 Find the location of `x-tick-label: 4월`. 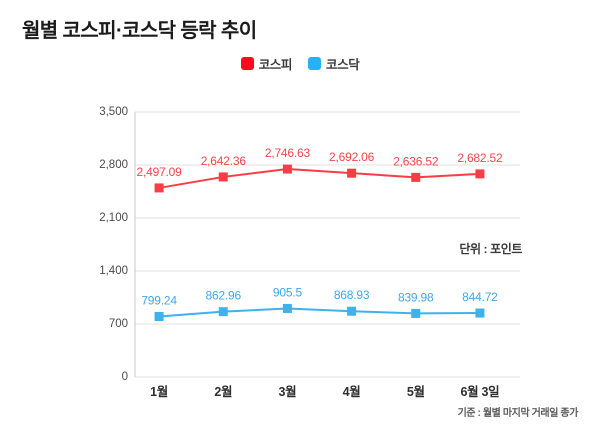

x-tick-label: 4월 is located at coordinates (352, 391).